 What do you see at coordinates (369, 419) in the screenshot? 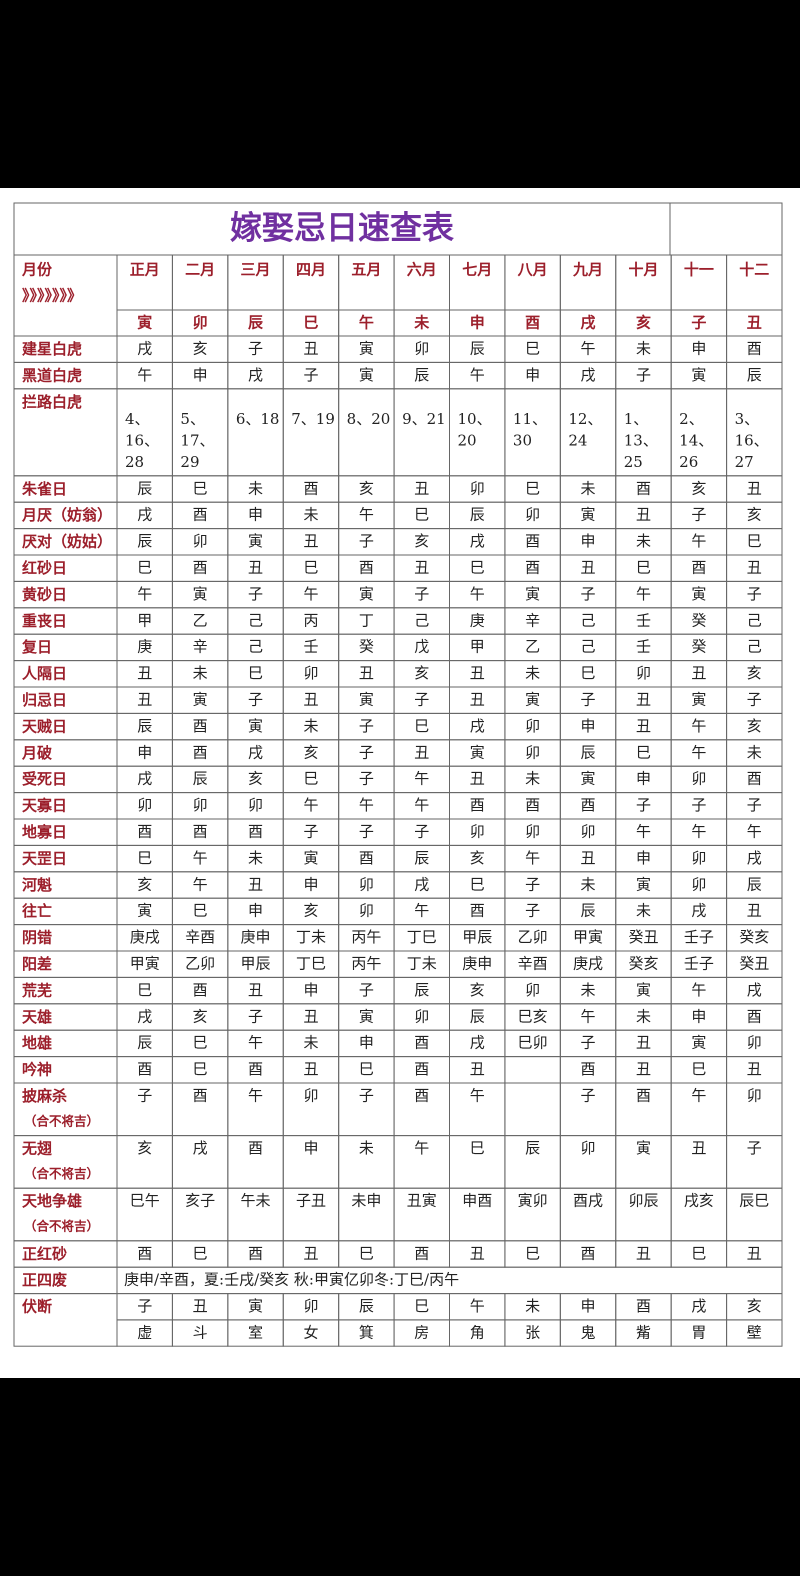
I see `cell-value: 8、20` at bounding box center [369, 419].